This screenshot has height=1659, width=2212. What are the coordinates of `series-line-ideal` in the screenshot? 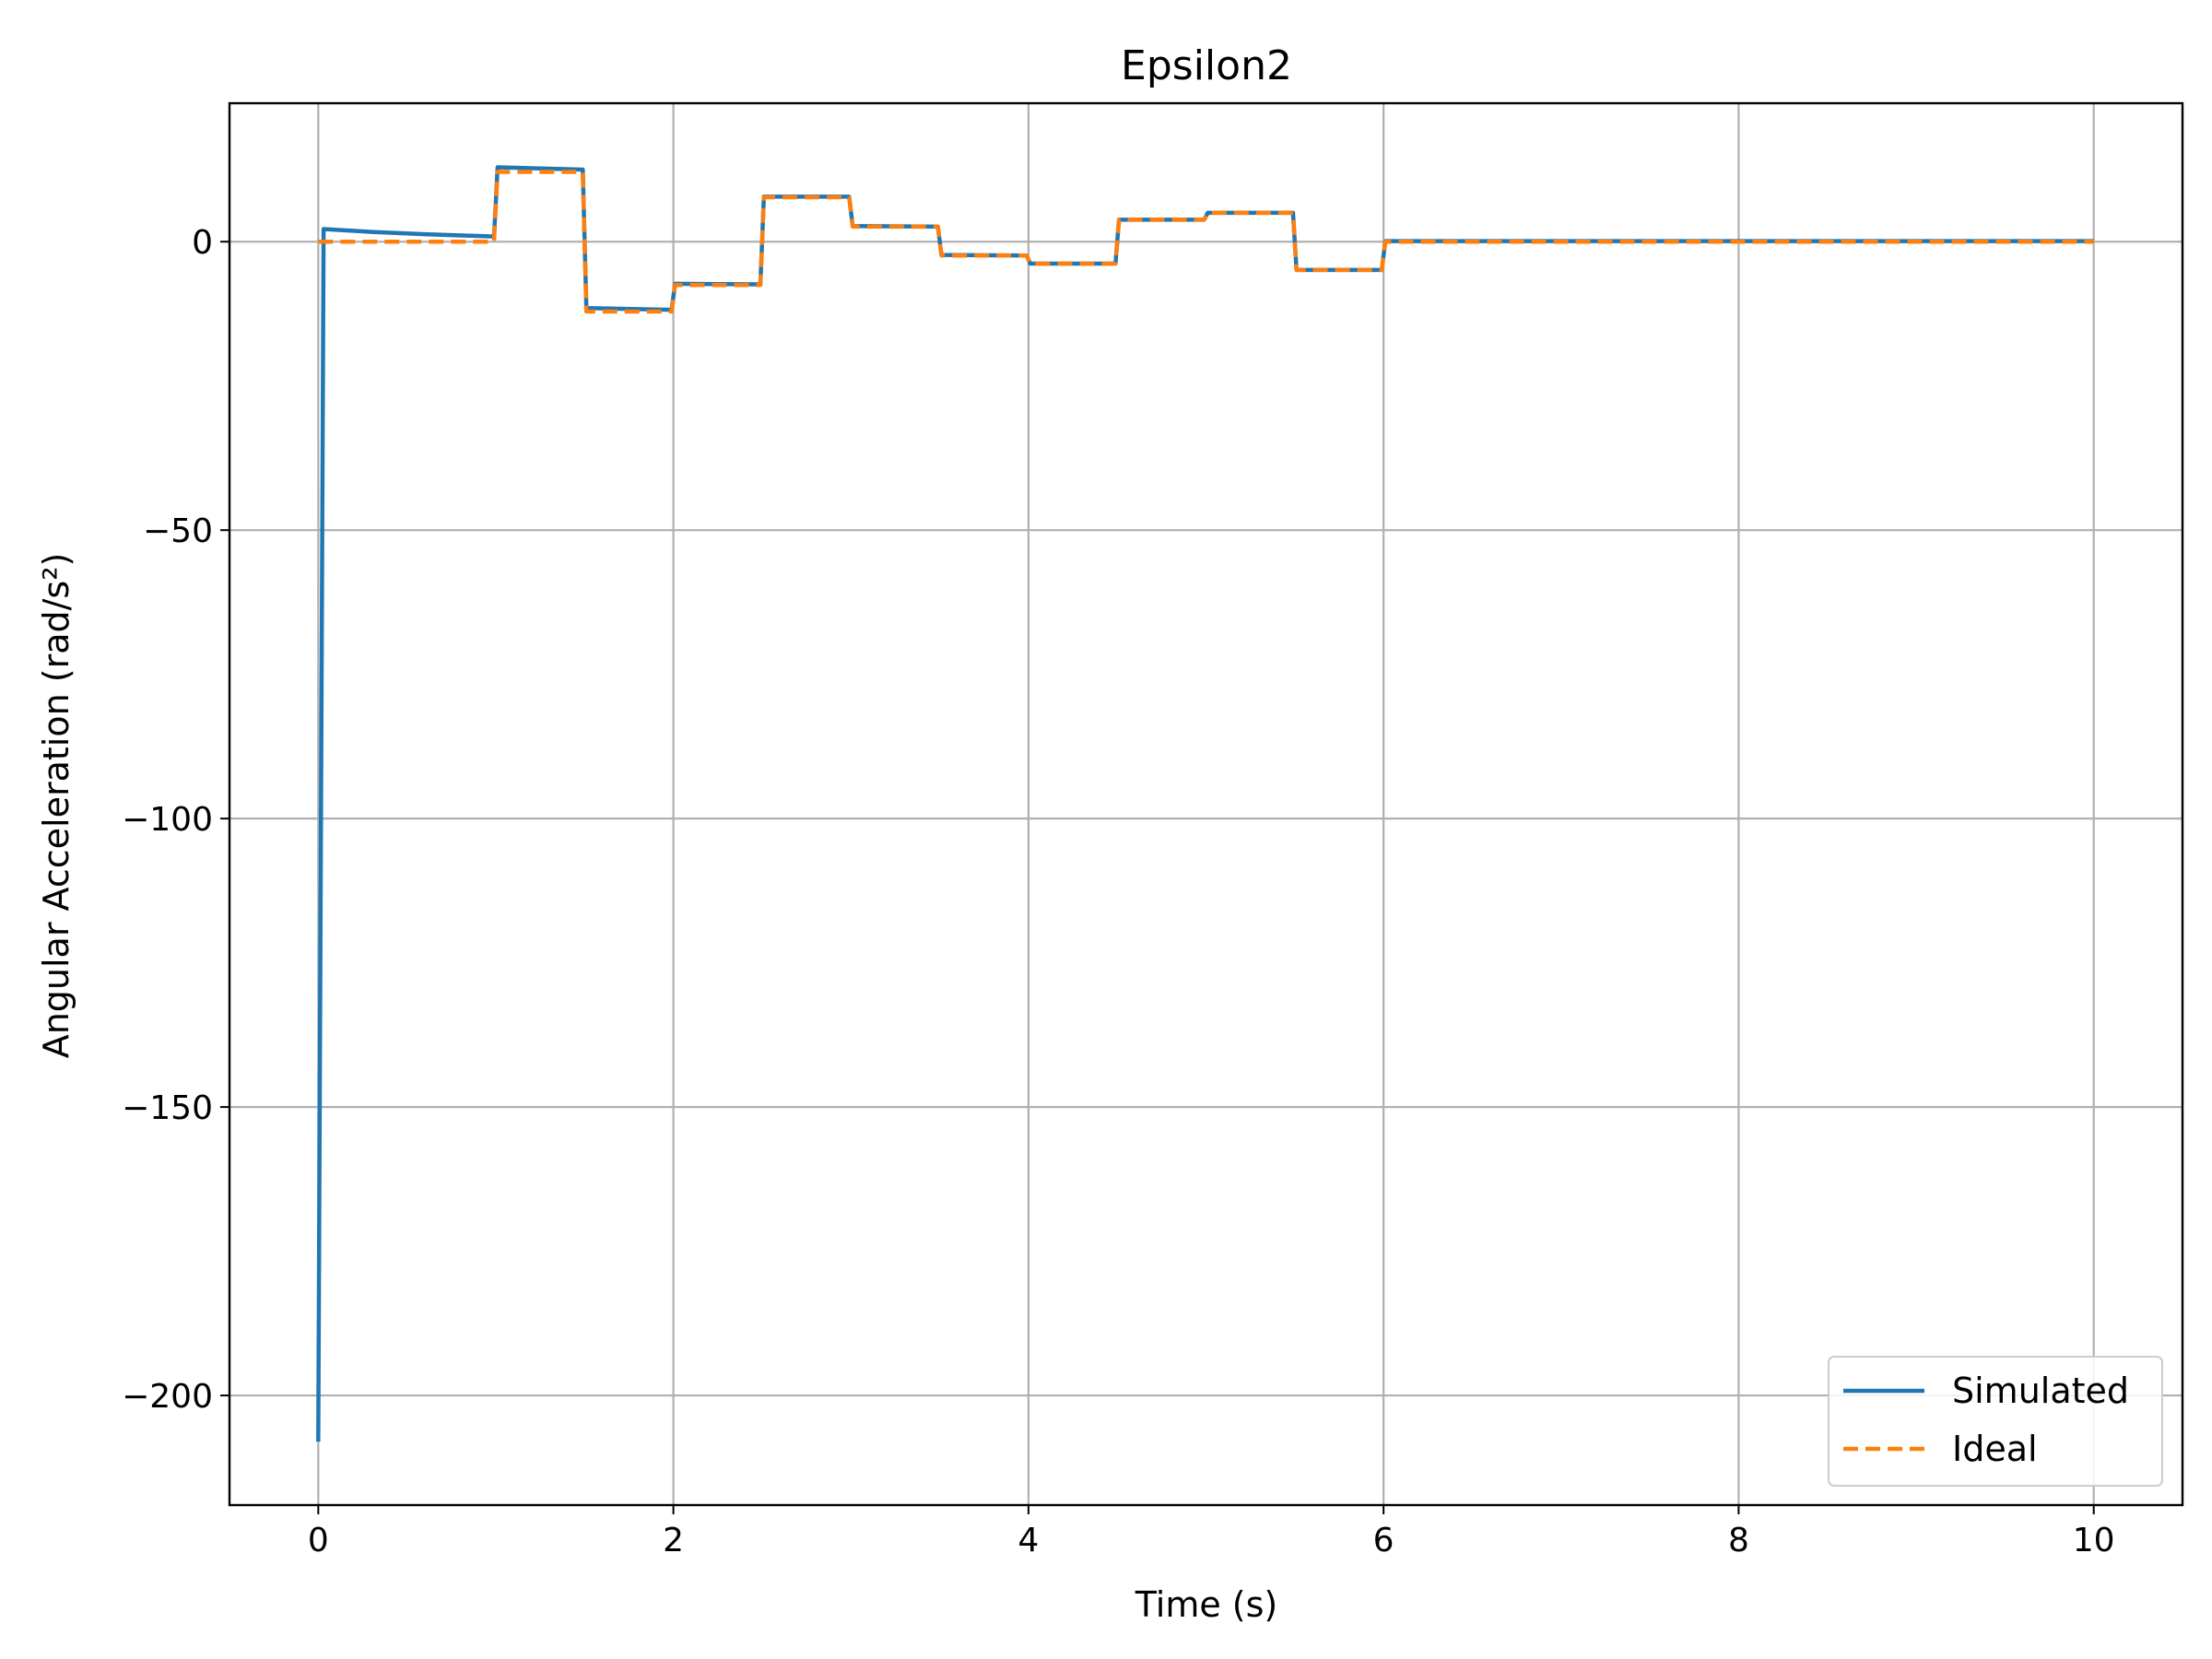 It's located at (1206, 242).